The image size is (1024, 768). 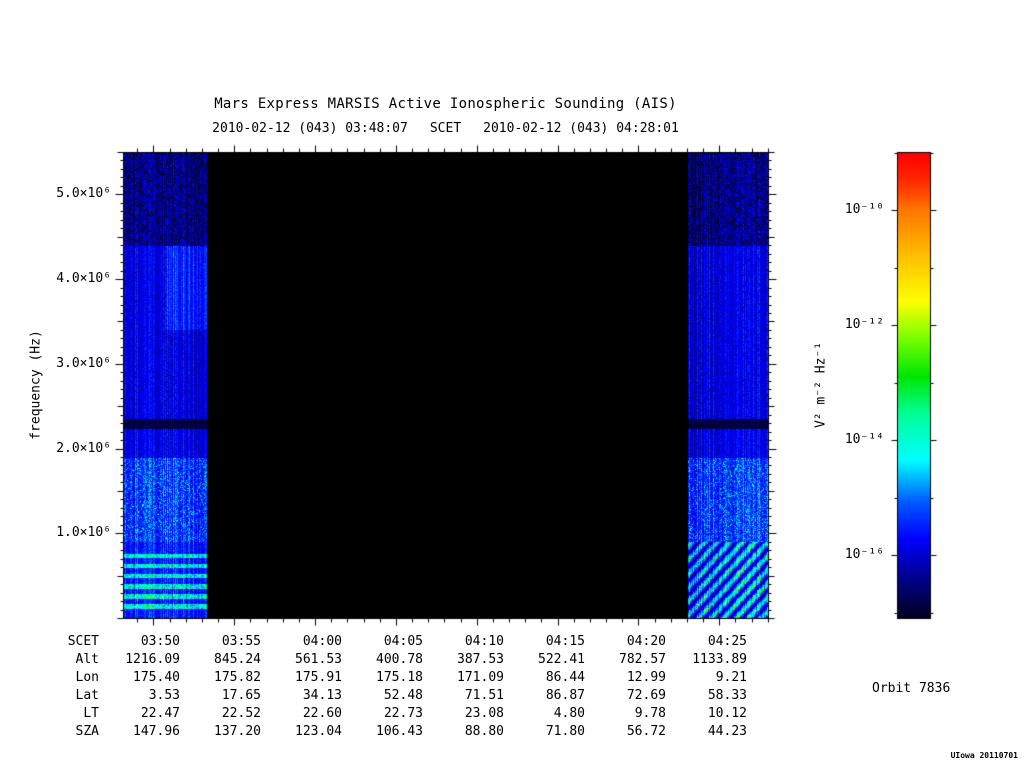 What do you see at coordinates (318, 677) in the screenshot?
I see `table-cell: 175.91` at bounding box center [318, 677].